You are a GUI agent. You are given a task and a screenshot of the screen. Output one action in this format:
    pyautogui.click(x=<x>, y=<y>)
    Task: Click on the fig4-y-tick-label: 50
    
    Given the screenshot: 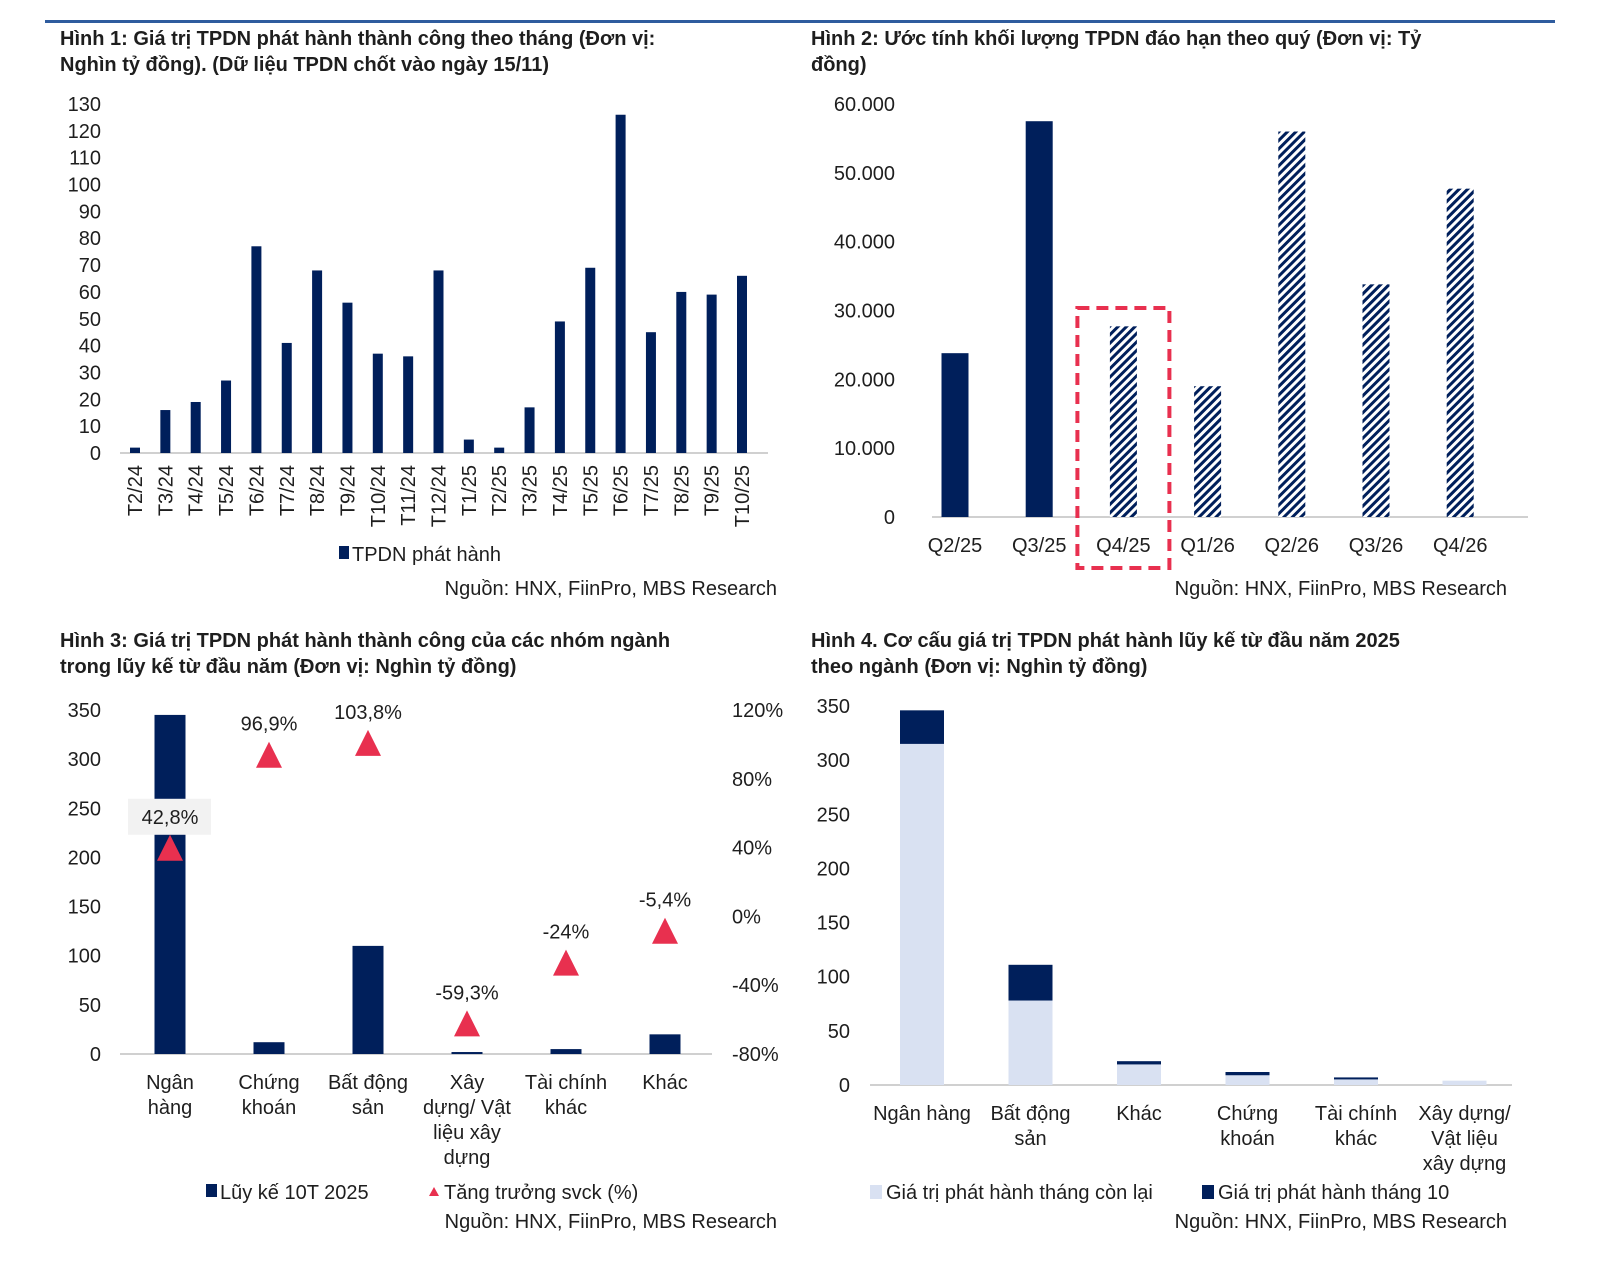 What is the action you would take?
    pyautogui.click(x=839, y=1032)
    